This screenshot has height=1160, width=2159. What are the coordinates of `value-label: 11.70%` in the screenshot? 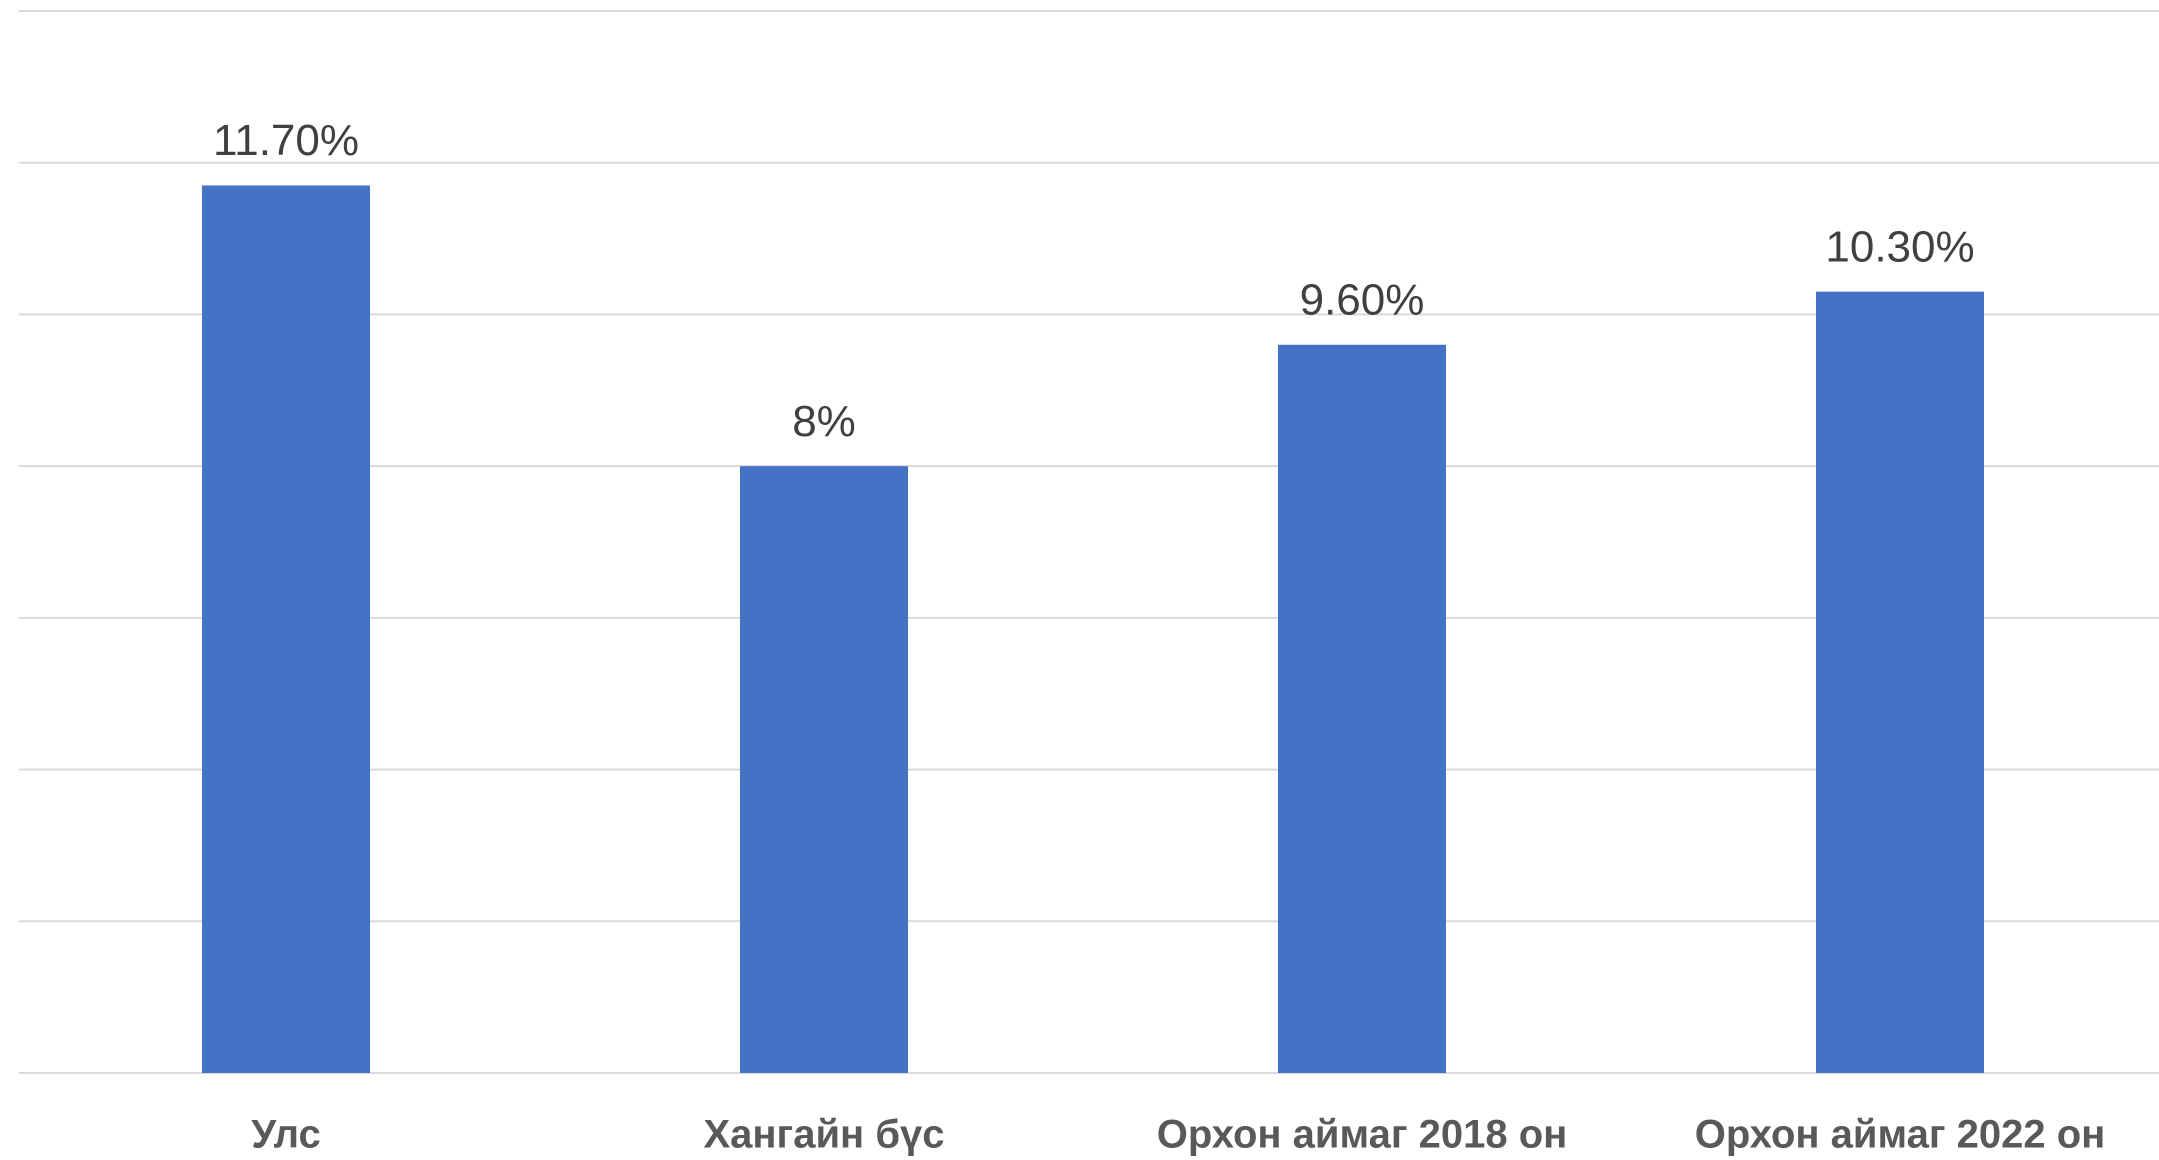 It's located at (286, 140).